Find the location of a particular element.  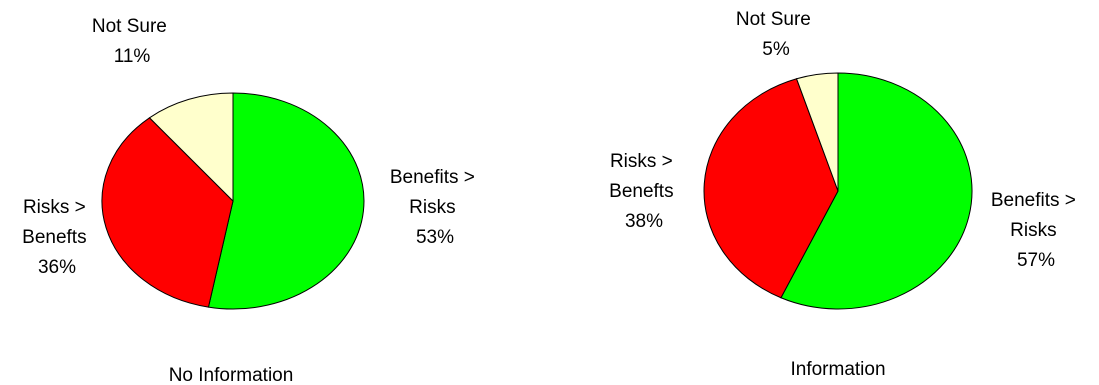

slice-label-benefits: Benefits > Risks 57% is located at coordinates (1036, 230).